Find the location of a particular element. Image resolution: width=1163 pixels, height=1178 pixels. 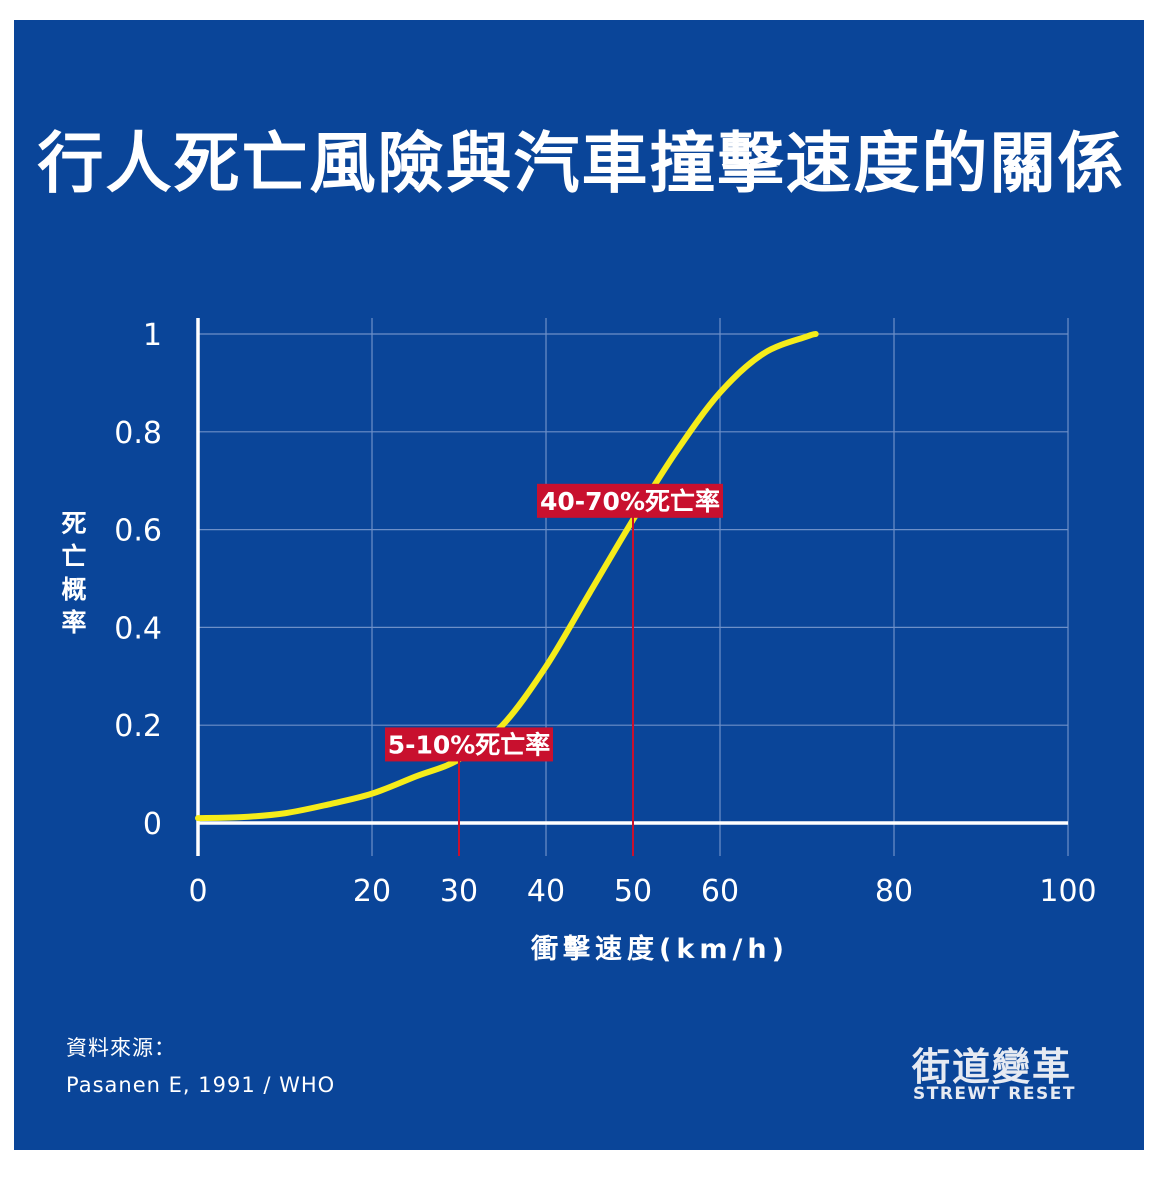

y-tick-label: 0.4 is located at coordinates (138, 628).